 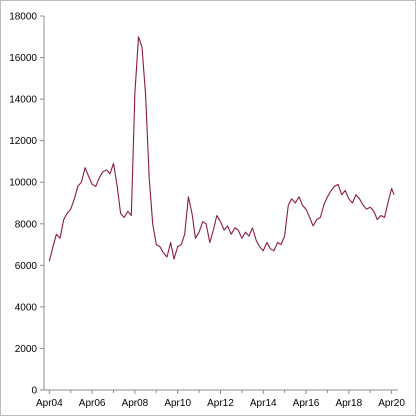 What do you see at coordinates (135, 403) in the screenshot?
I see `x-tick-label: Apr08` at bounding box center [135, 403].